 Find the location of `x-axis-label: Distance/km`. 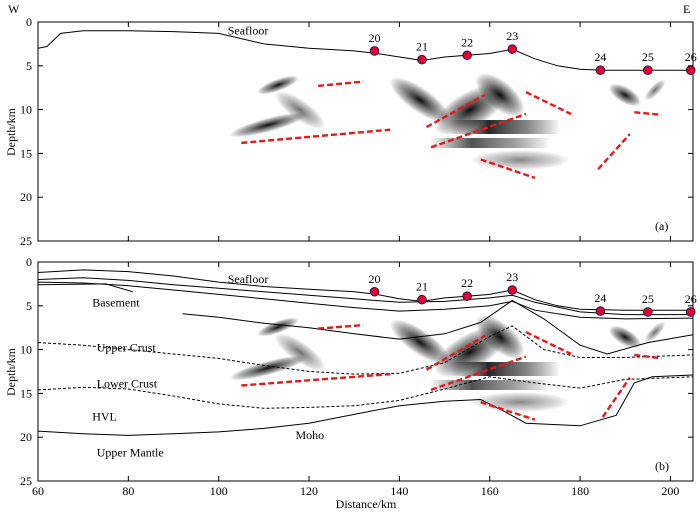

x-axis-label: Distance/km is located at coordinates (366, 504).